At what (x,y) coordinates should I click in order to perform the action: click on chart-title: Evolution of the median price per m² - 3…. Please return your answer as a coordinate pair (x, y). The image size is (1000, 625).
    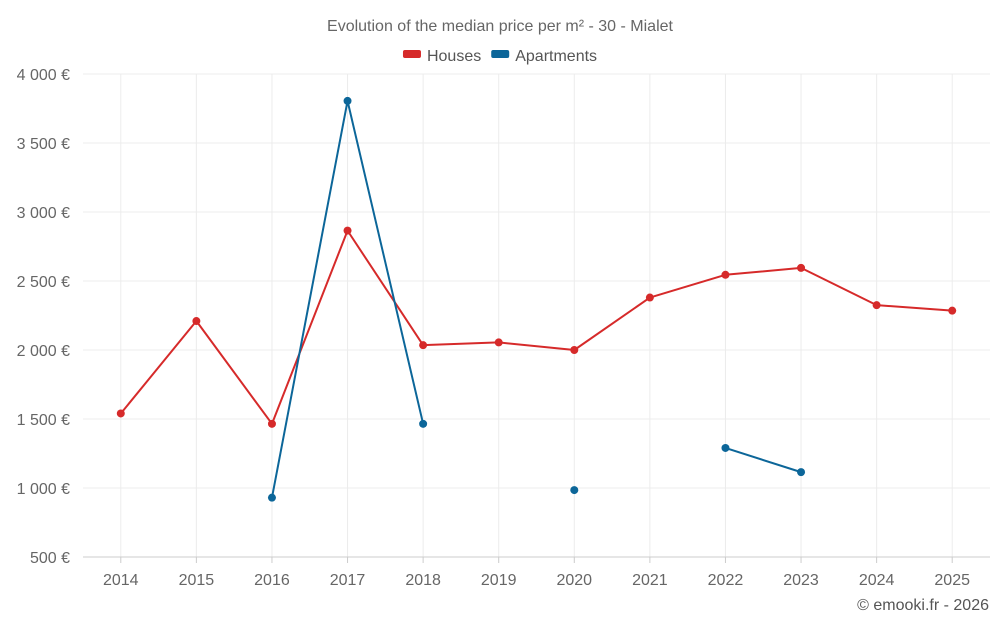
    Looking at the image, I should click on (500, 26).